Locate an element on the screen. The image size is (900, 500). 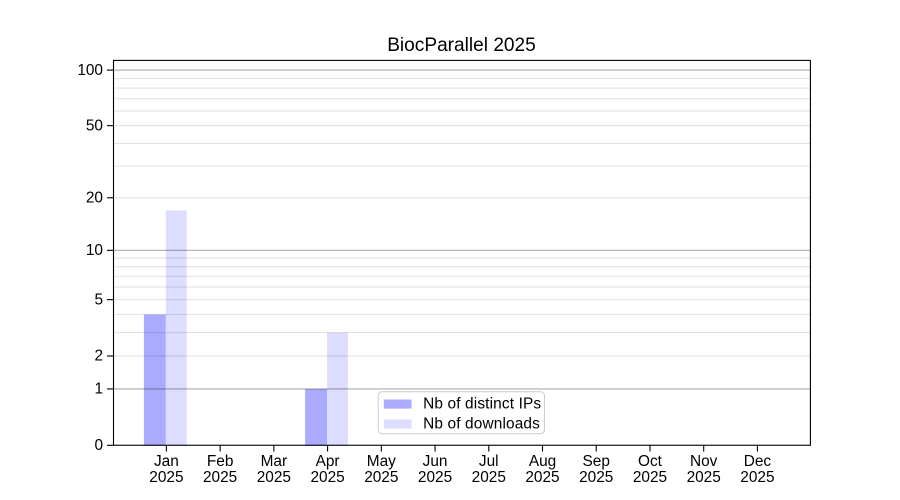
svg-text: Feb is located at coordinates (220, 461).